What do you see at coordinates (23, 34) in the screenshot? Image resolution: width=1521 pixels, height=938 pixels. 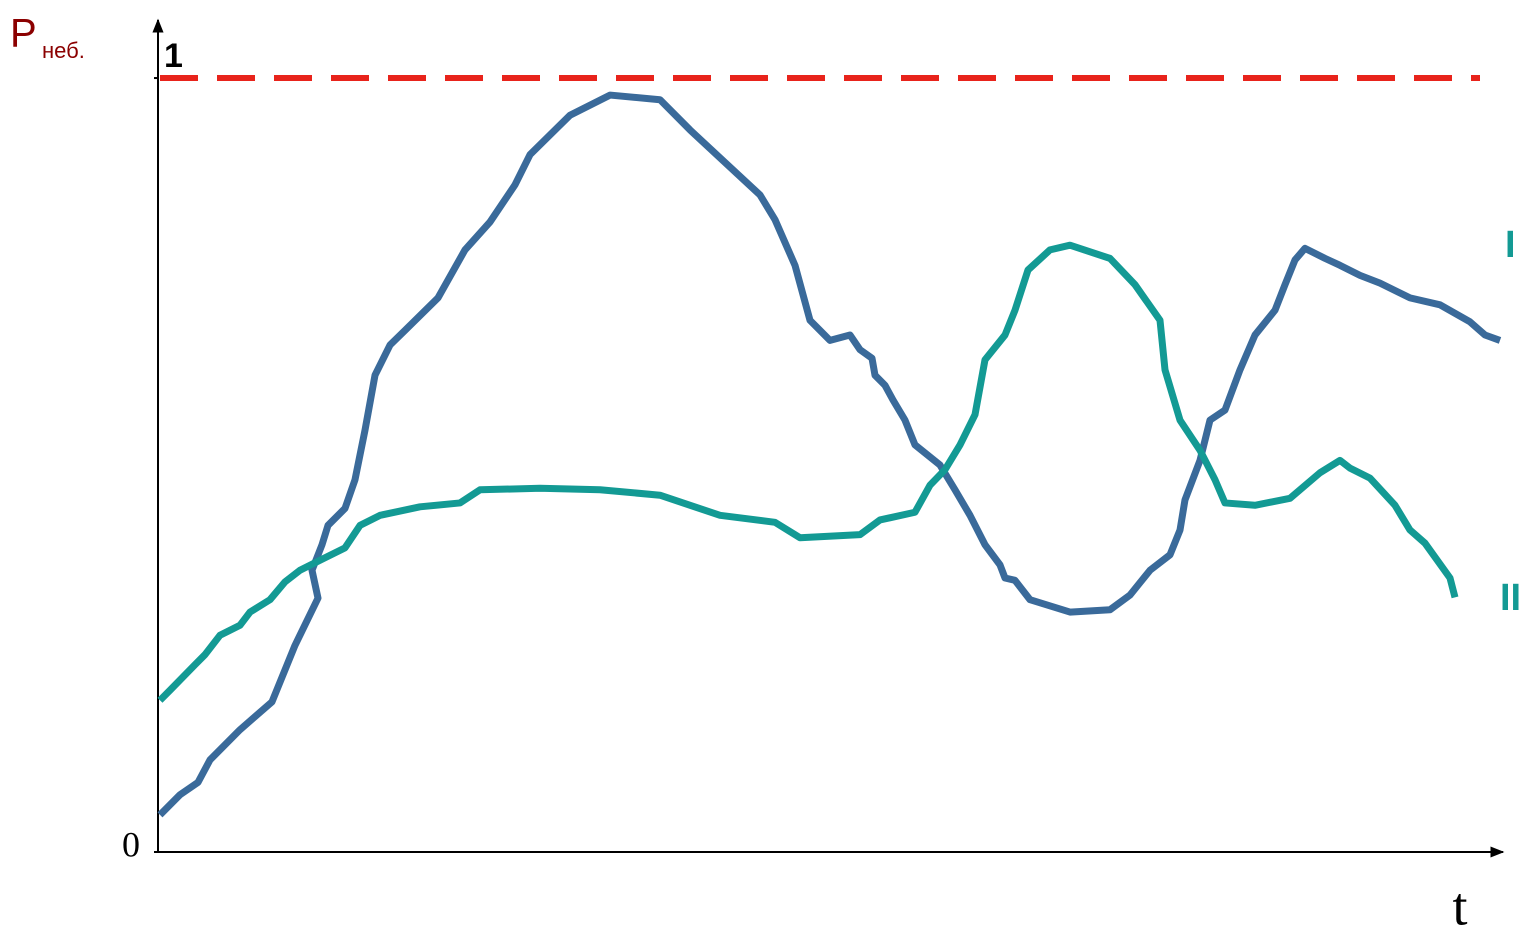 I see `y-axis-label: P` at bounding box center [23, 34].